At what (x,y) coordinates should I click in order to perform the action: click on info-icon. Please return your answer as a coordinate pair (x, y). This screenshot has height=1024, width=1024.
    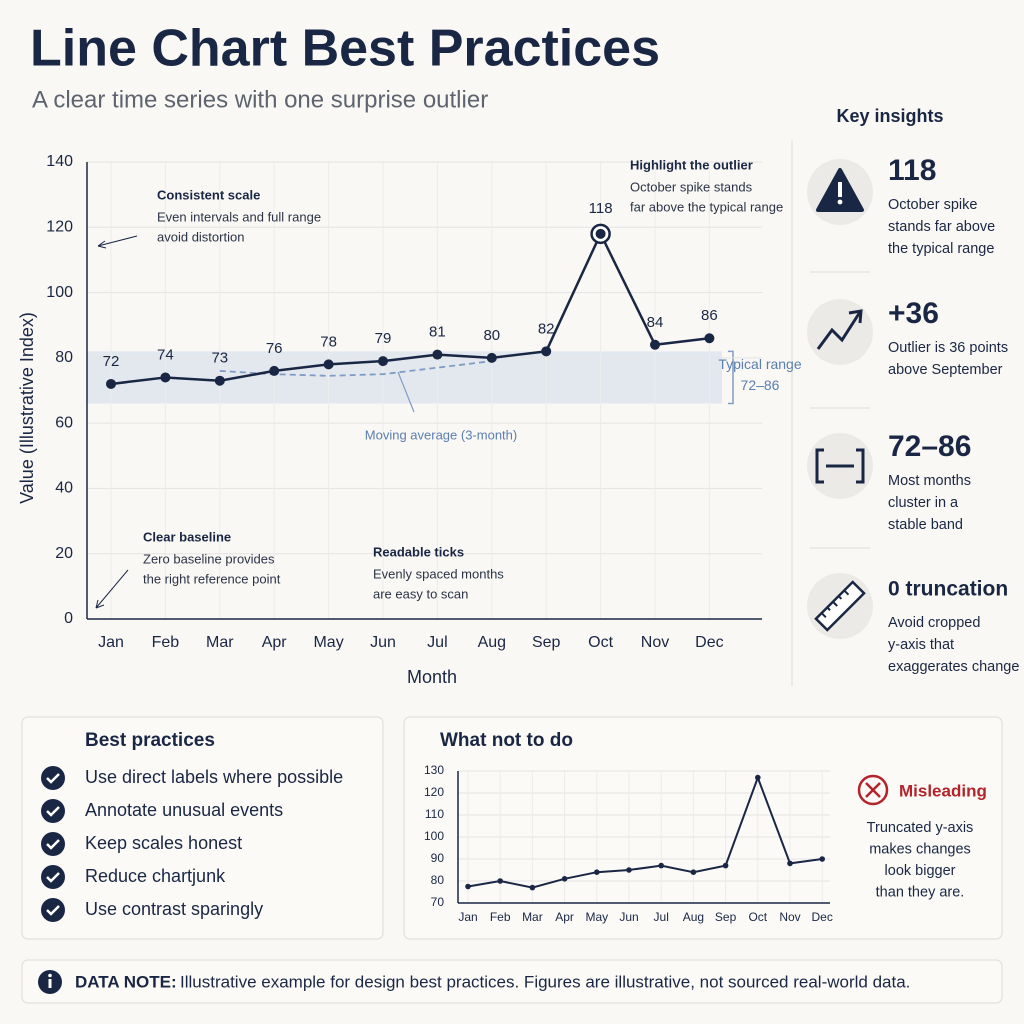
    Looking at the image, I should click on (50, 982).